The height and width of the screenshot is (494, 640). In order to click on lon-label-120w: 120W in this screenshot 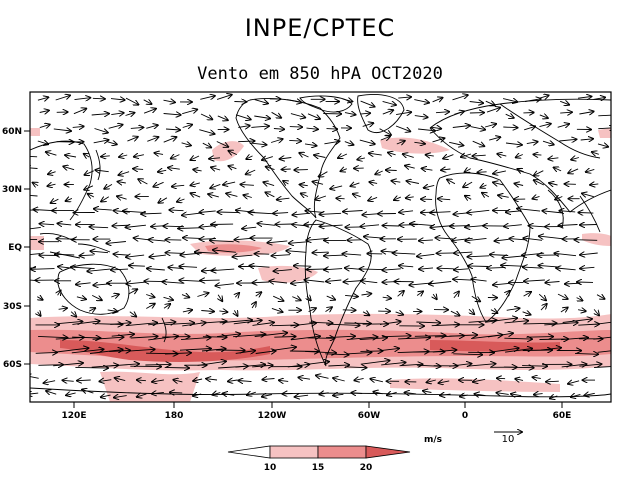, I will do `click(272, 416)`.